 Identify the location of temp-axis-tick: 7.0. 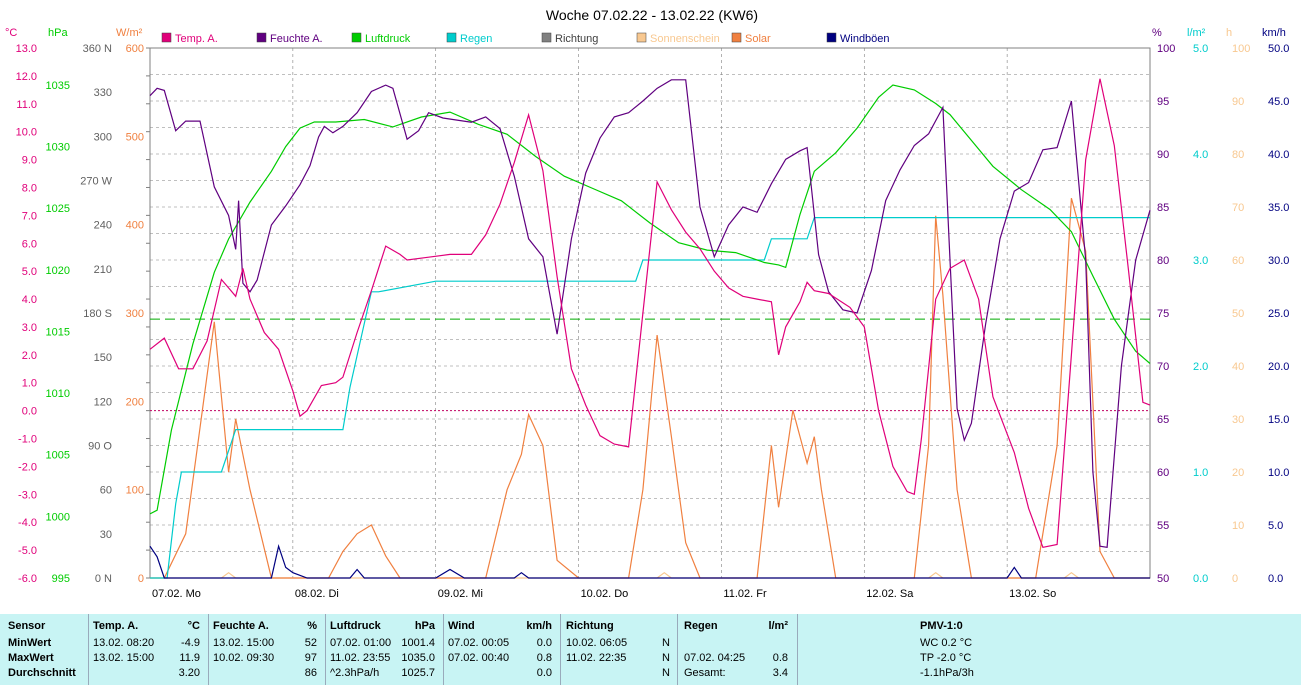
(29, 216).